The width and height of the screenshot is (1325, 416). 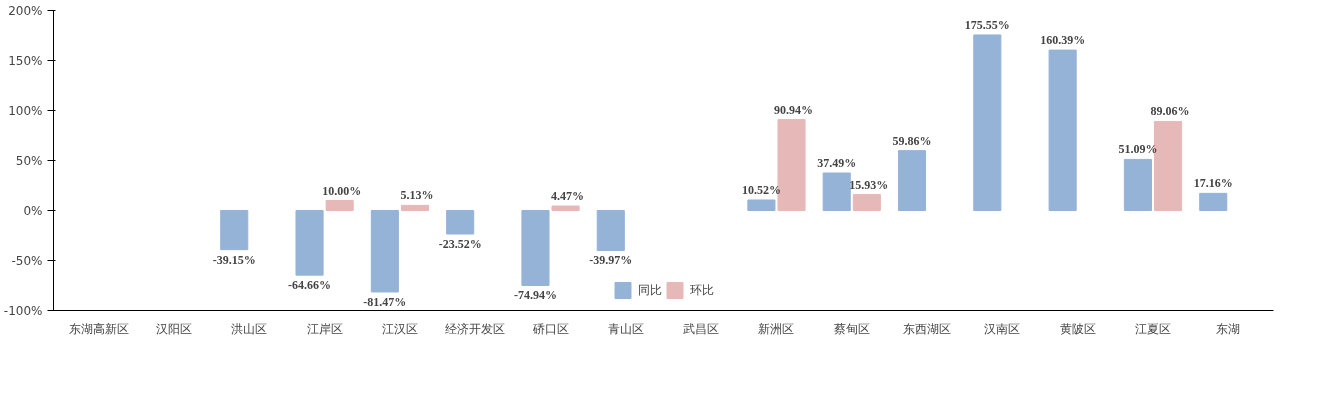 I want to click on x-tick-label: 黄陂区, so click(x=1077, y=328).